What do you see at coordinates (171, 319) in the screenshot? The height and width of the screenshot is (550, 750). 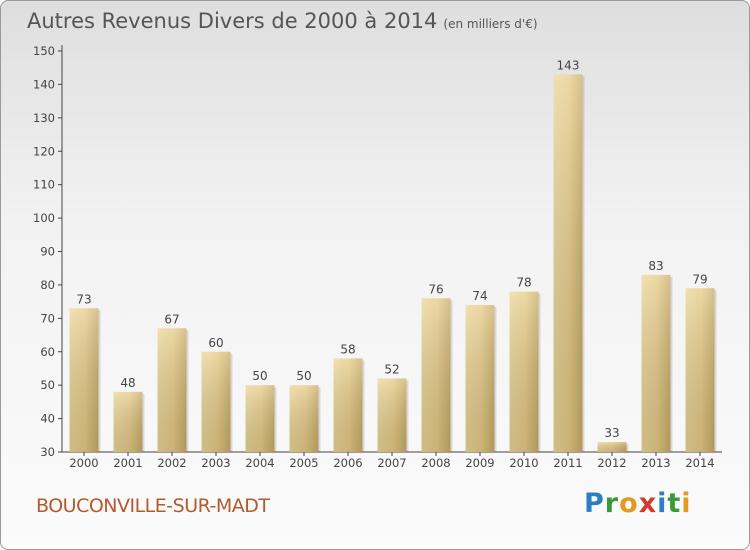 I see `data-label: 67` at bounding box center [171, 319].